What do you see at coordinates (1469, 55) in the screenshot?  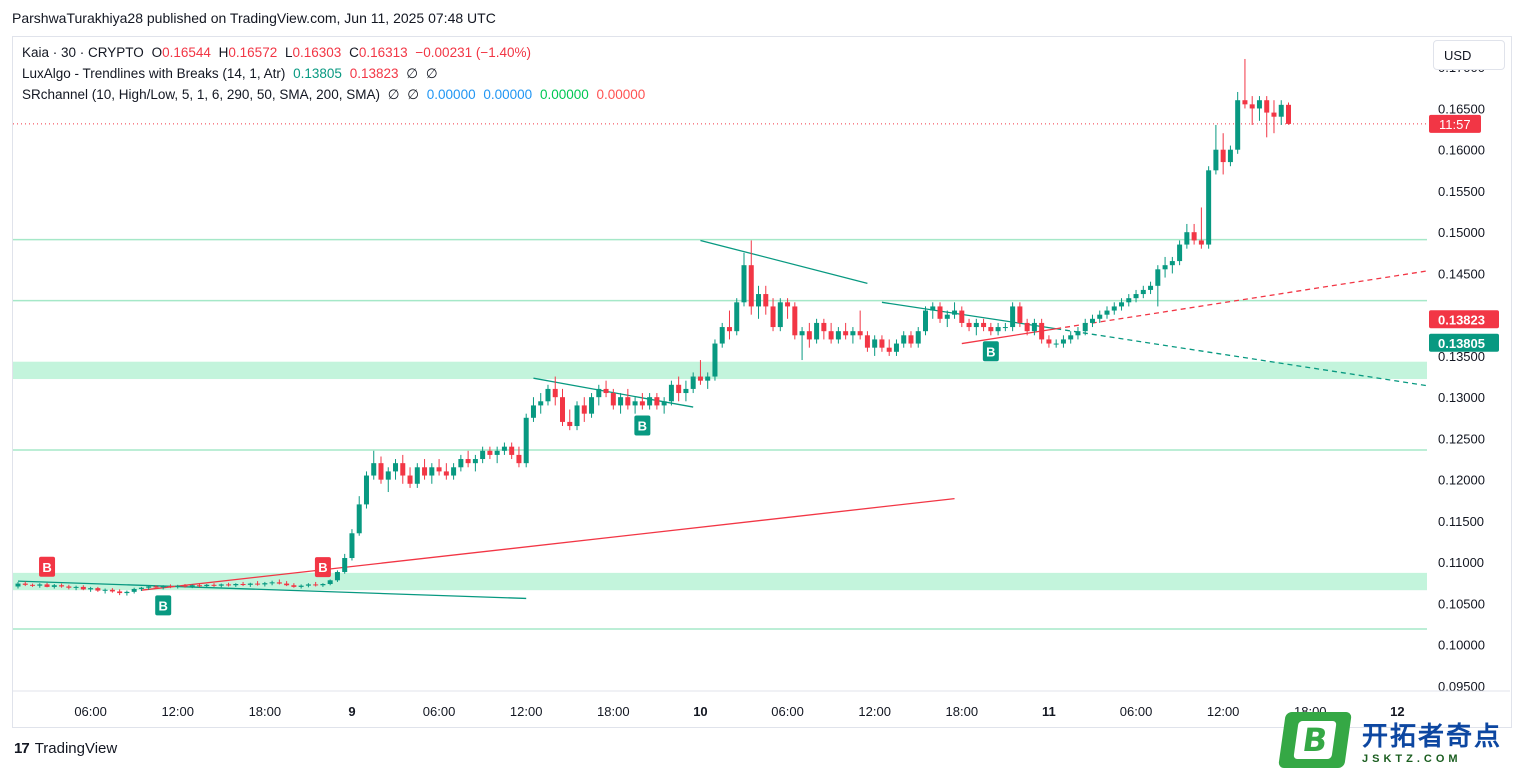 I see `currency-button: USD` at bounding box center [1469, 55].